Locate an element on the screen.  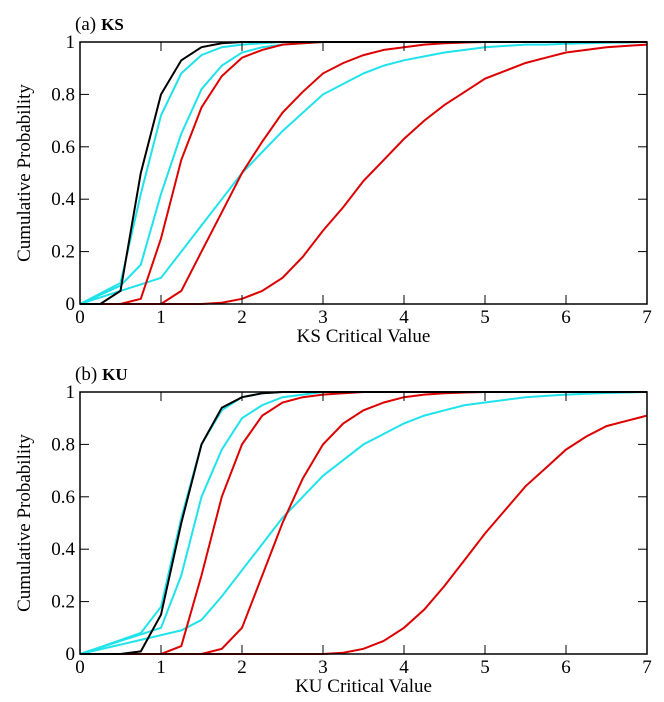
panel-title: (a) KS is located at coordinates (99, 24).